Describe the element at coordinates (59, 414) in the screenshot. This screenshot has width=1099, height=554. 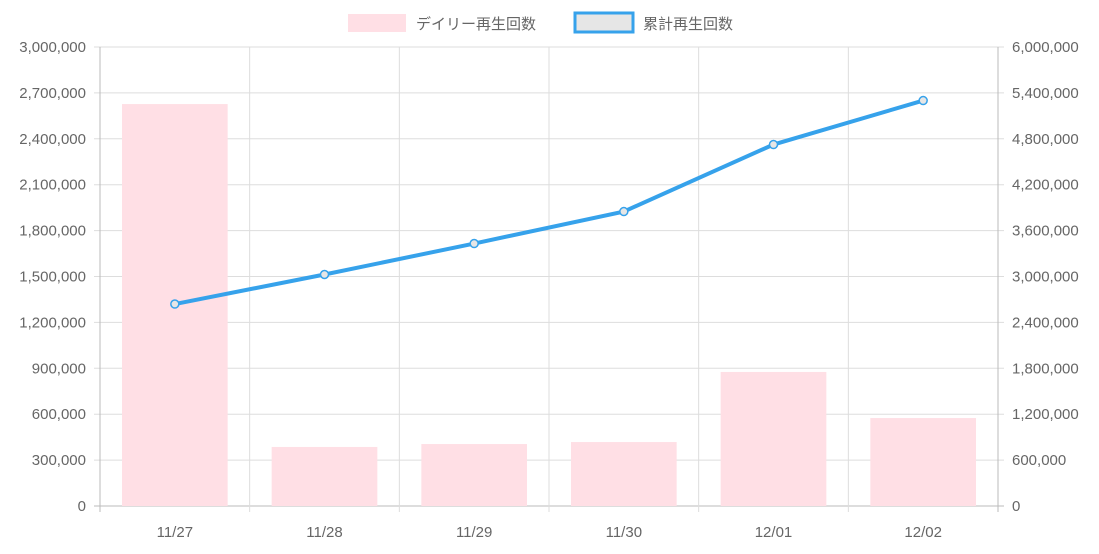
I see `y-left-tick-label: 600,000` at that location.